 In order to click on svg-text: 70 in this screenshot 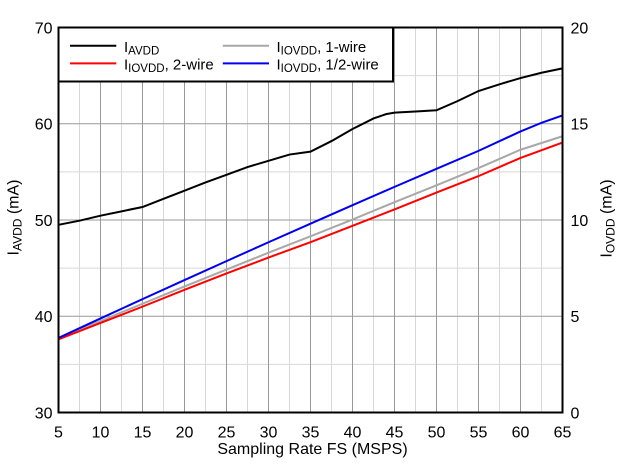, I will do `click(44, 28)`.